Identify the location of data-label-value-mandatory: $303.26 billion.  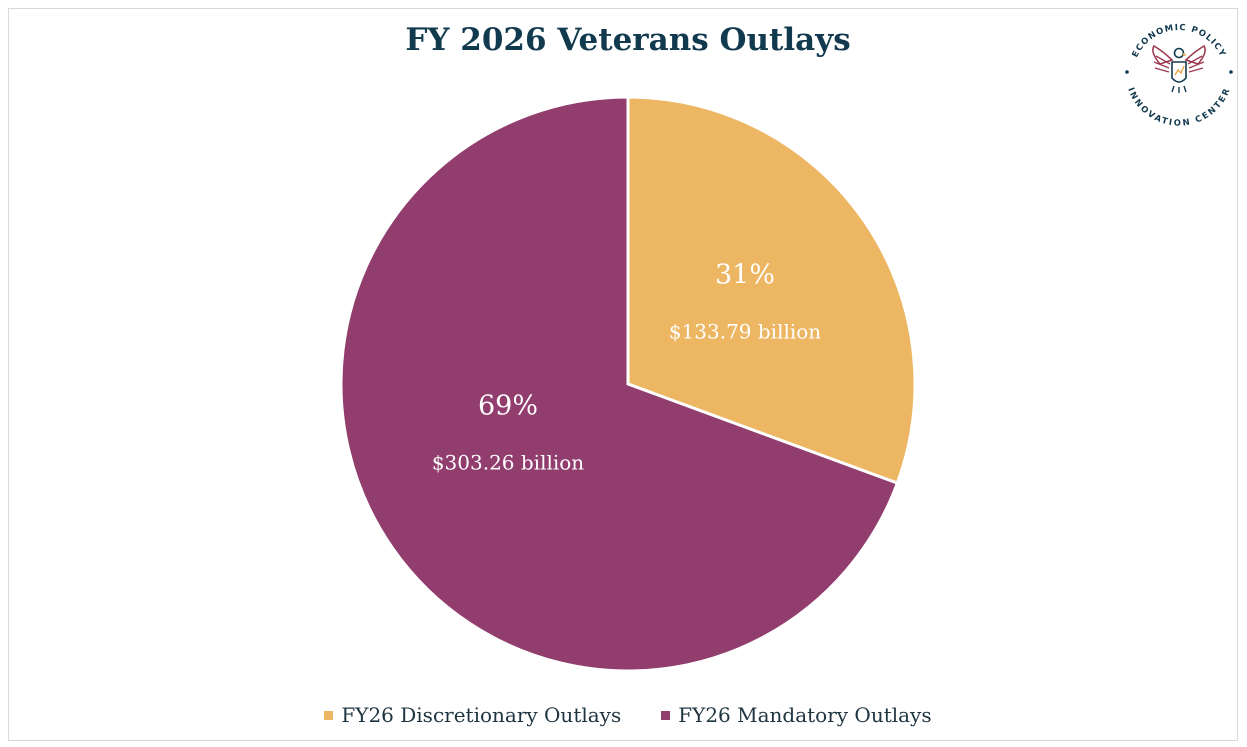
(508, 463).